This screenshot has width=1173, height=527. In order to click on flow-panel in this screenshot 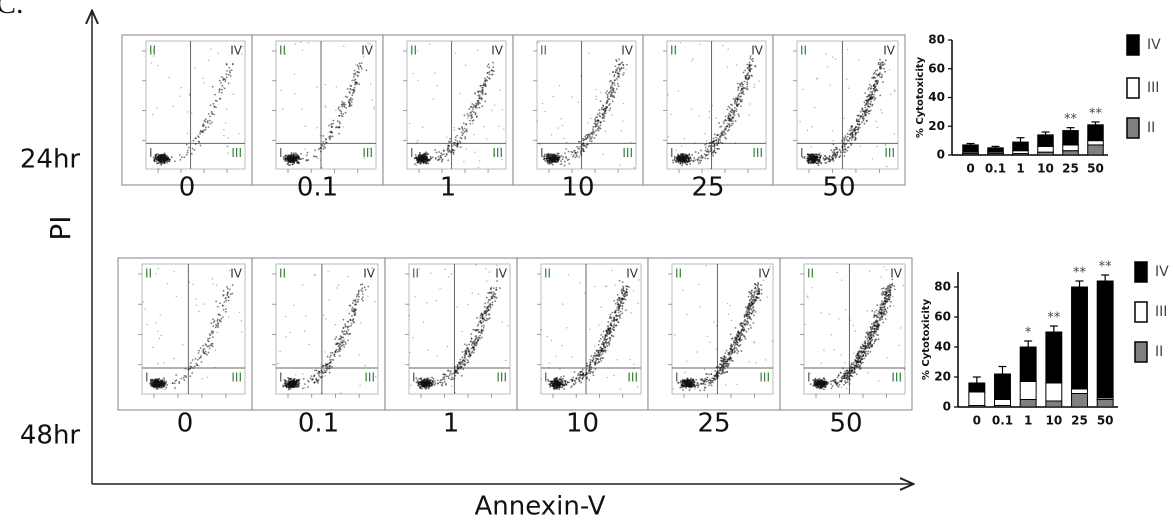, I will do `click(448, 110)`.